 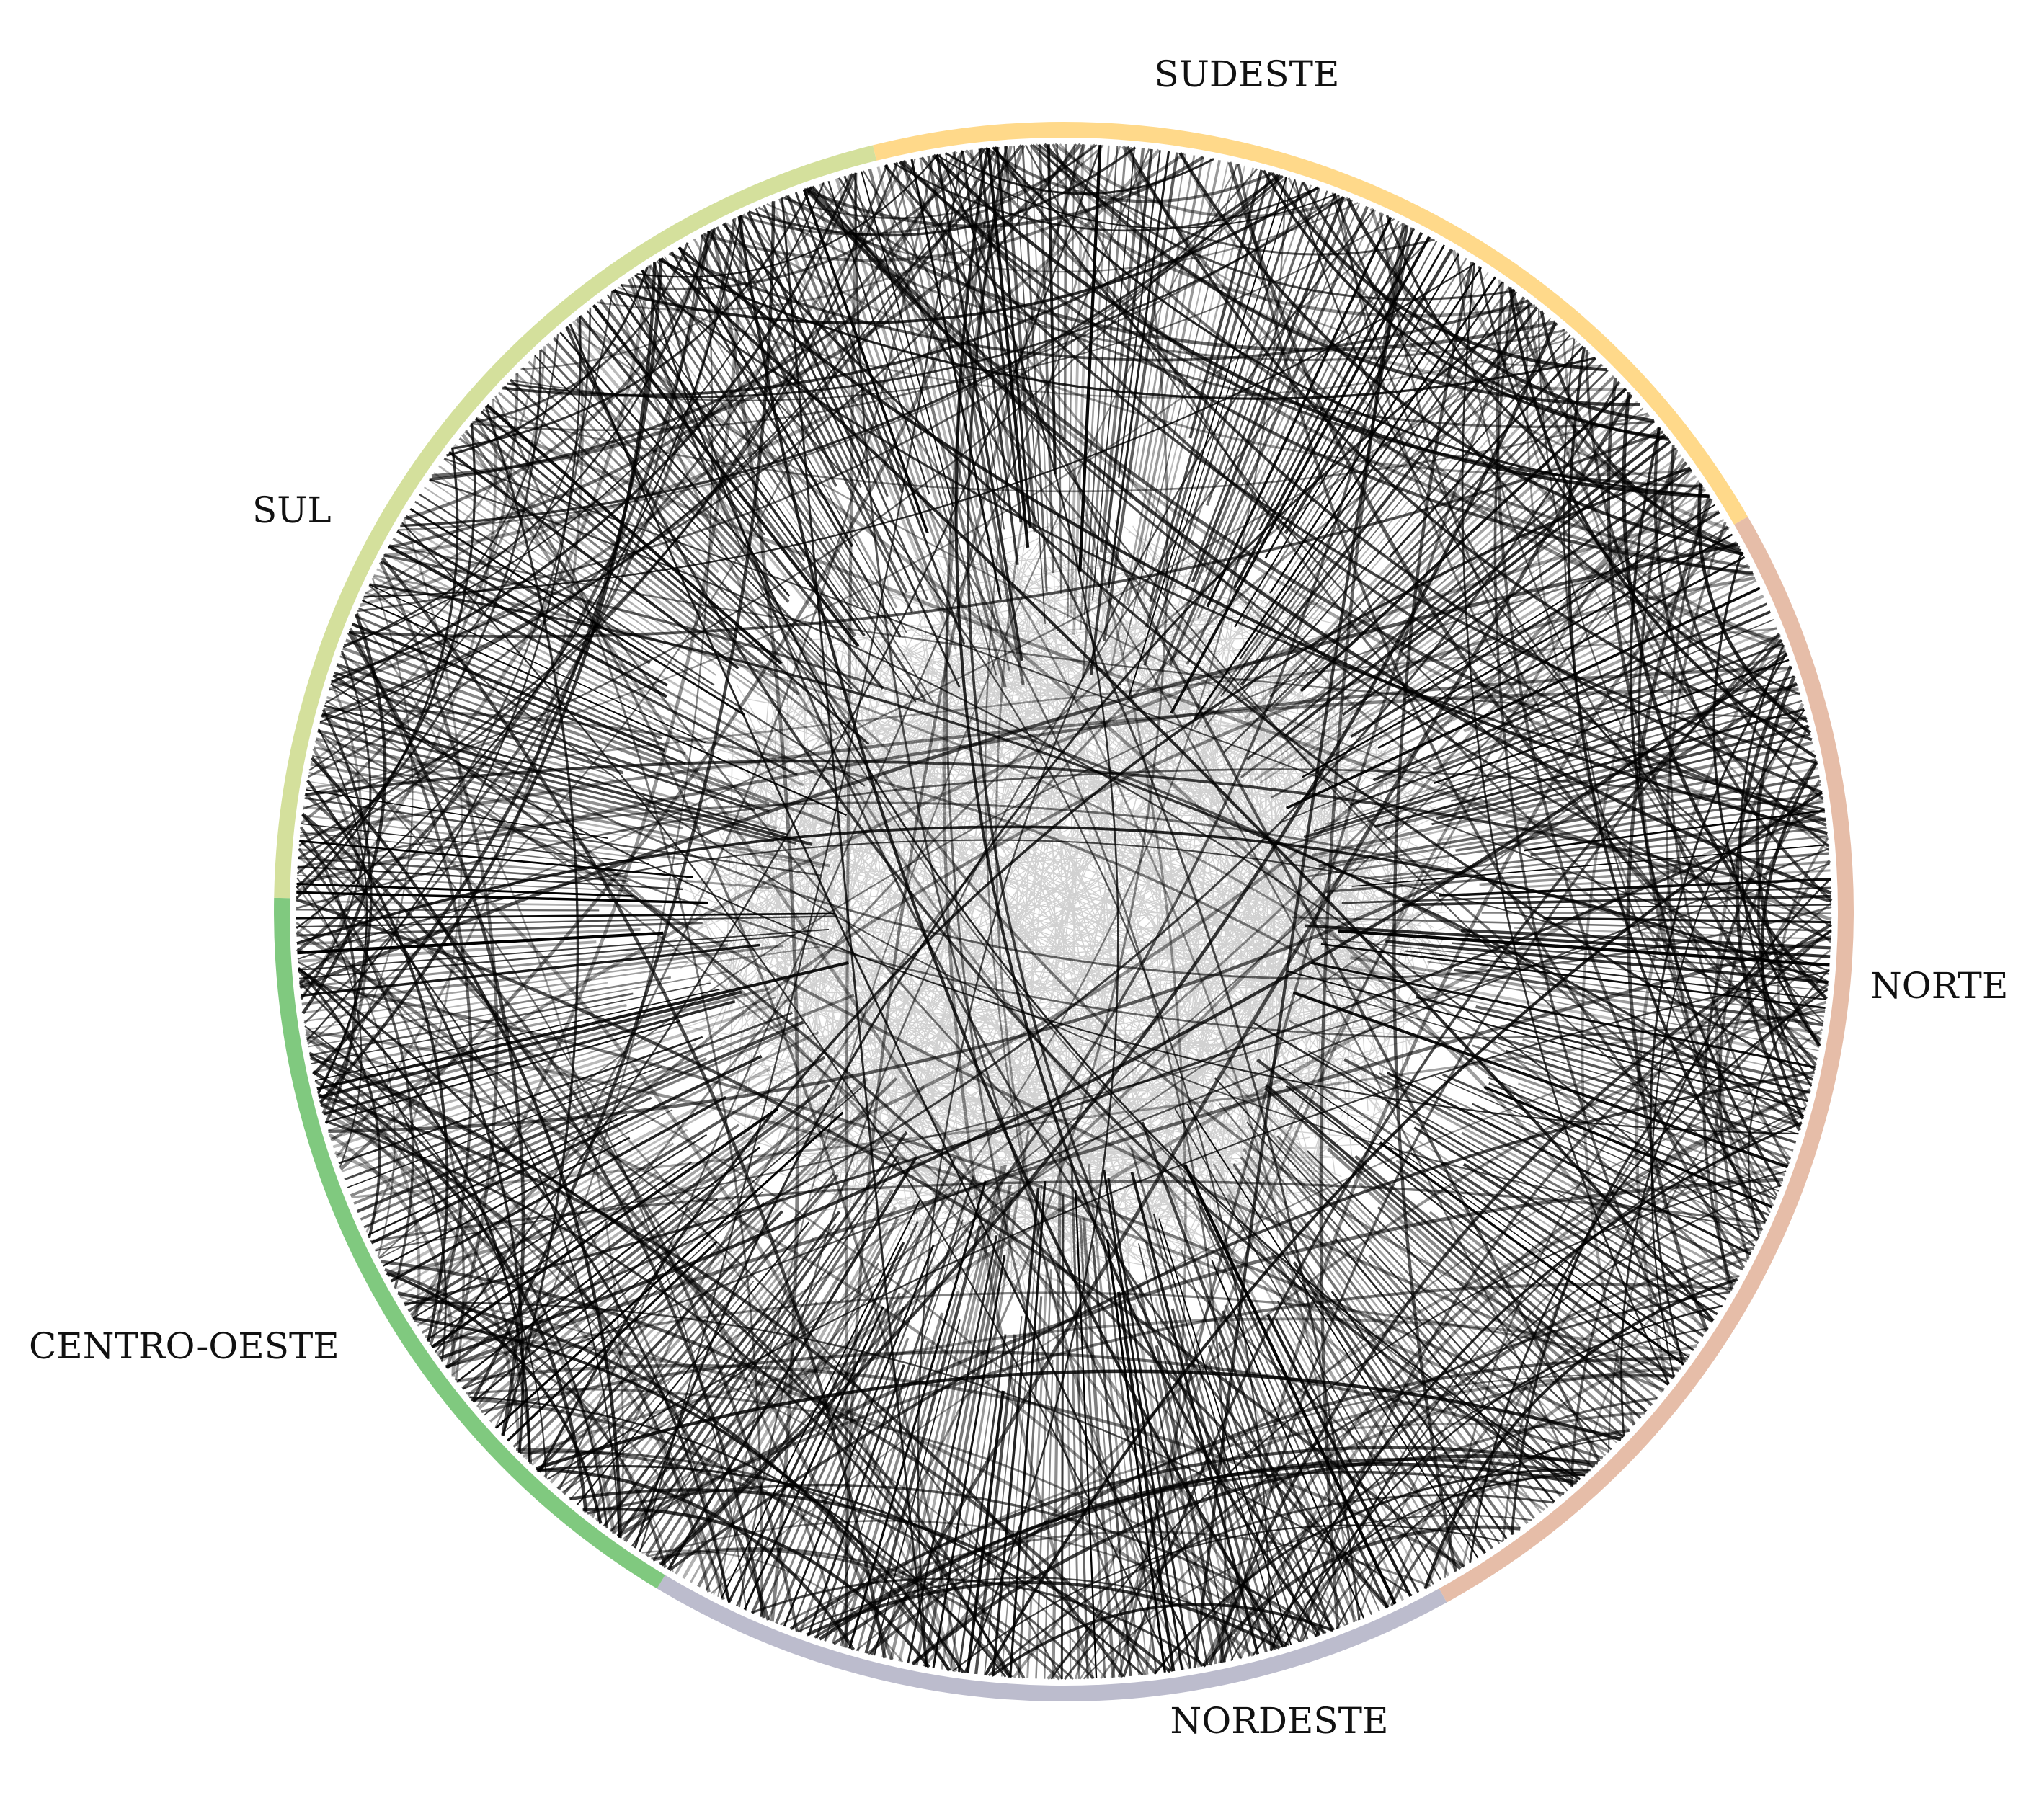 I want to click on region-arc-nordeste, so click(x=1052, y=1638).